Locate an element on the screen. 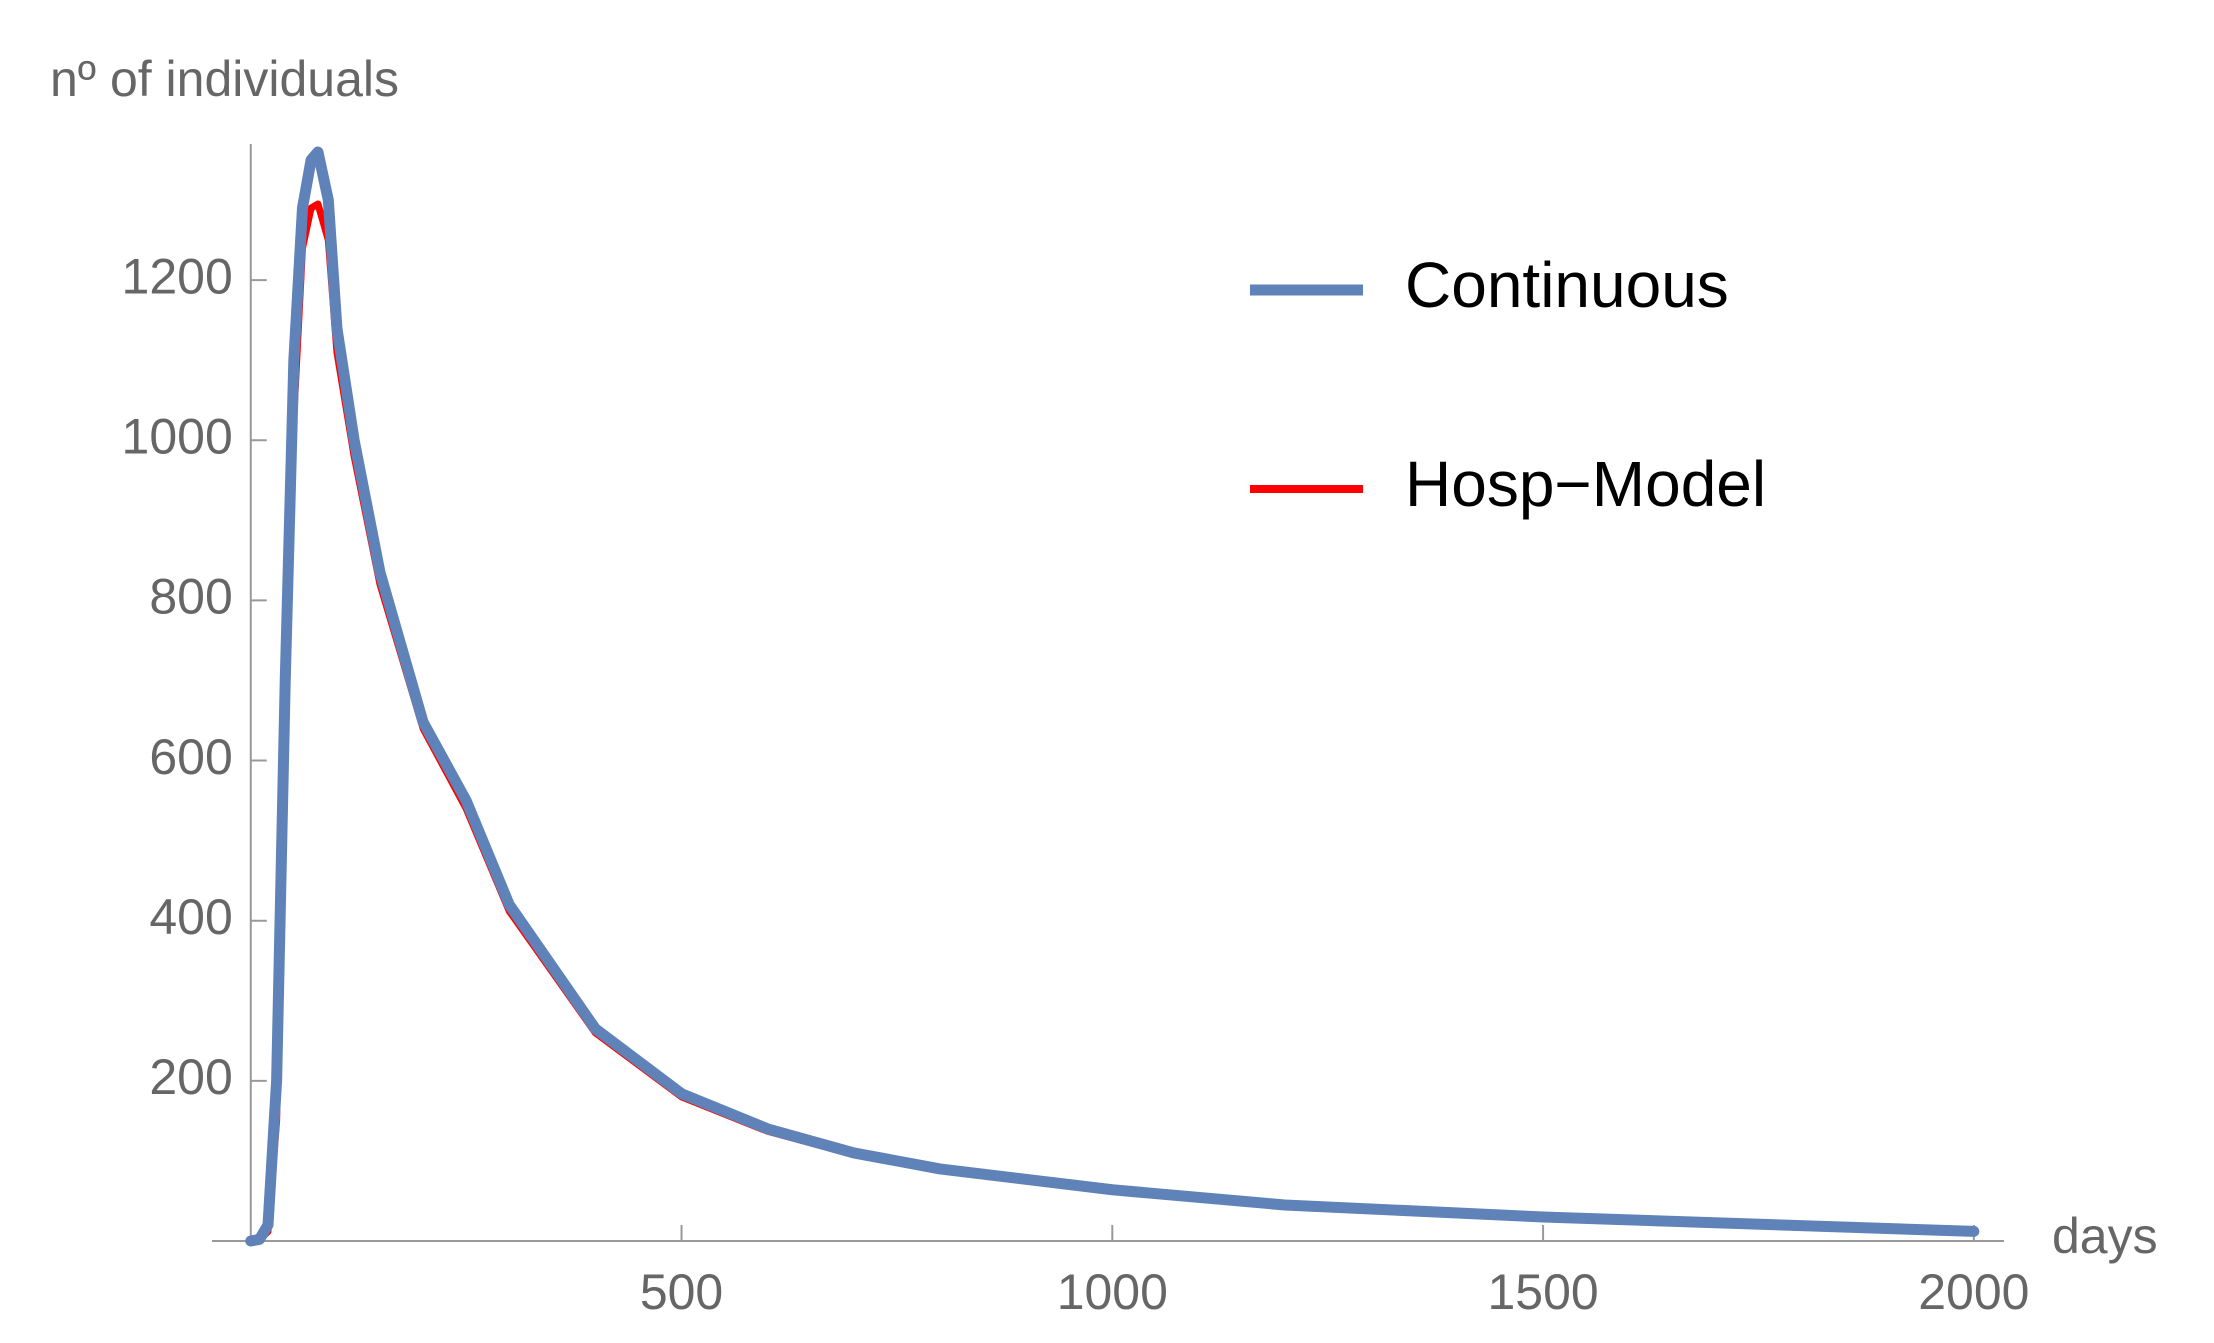 The width and height of the screenshot is (2214, 1343). y-tick-label: 800 is located at coordinates (190, 597).